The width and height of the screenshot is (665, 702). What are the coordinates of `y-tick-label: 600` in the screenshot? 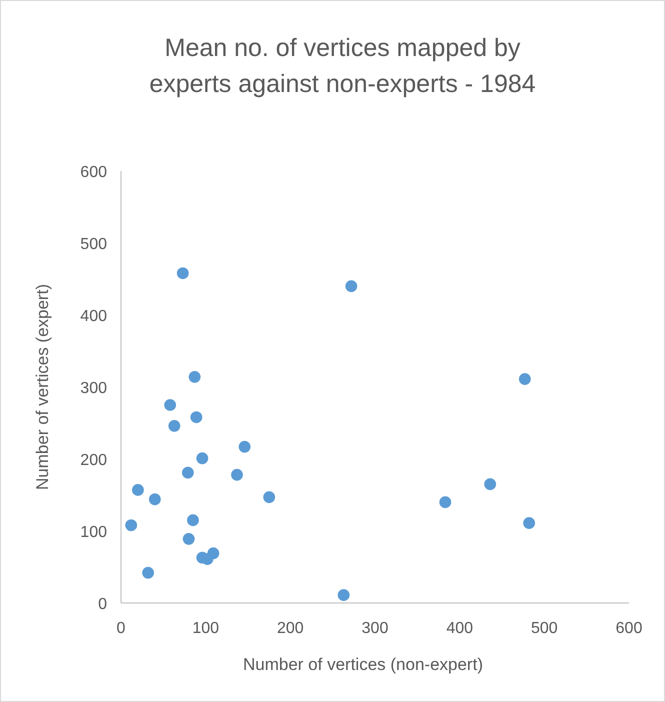 It's located at (94, 172).